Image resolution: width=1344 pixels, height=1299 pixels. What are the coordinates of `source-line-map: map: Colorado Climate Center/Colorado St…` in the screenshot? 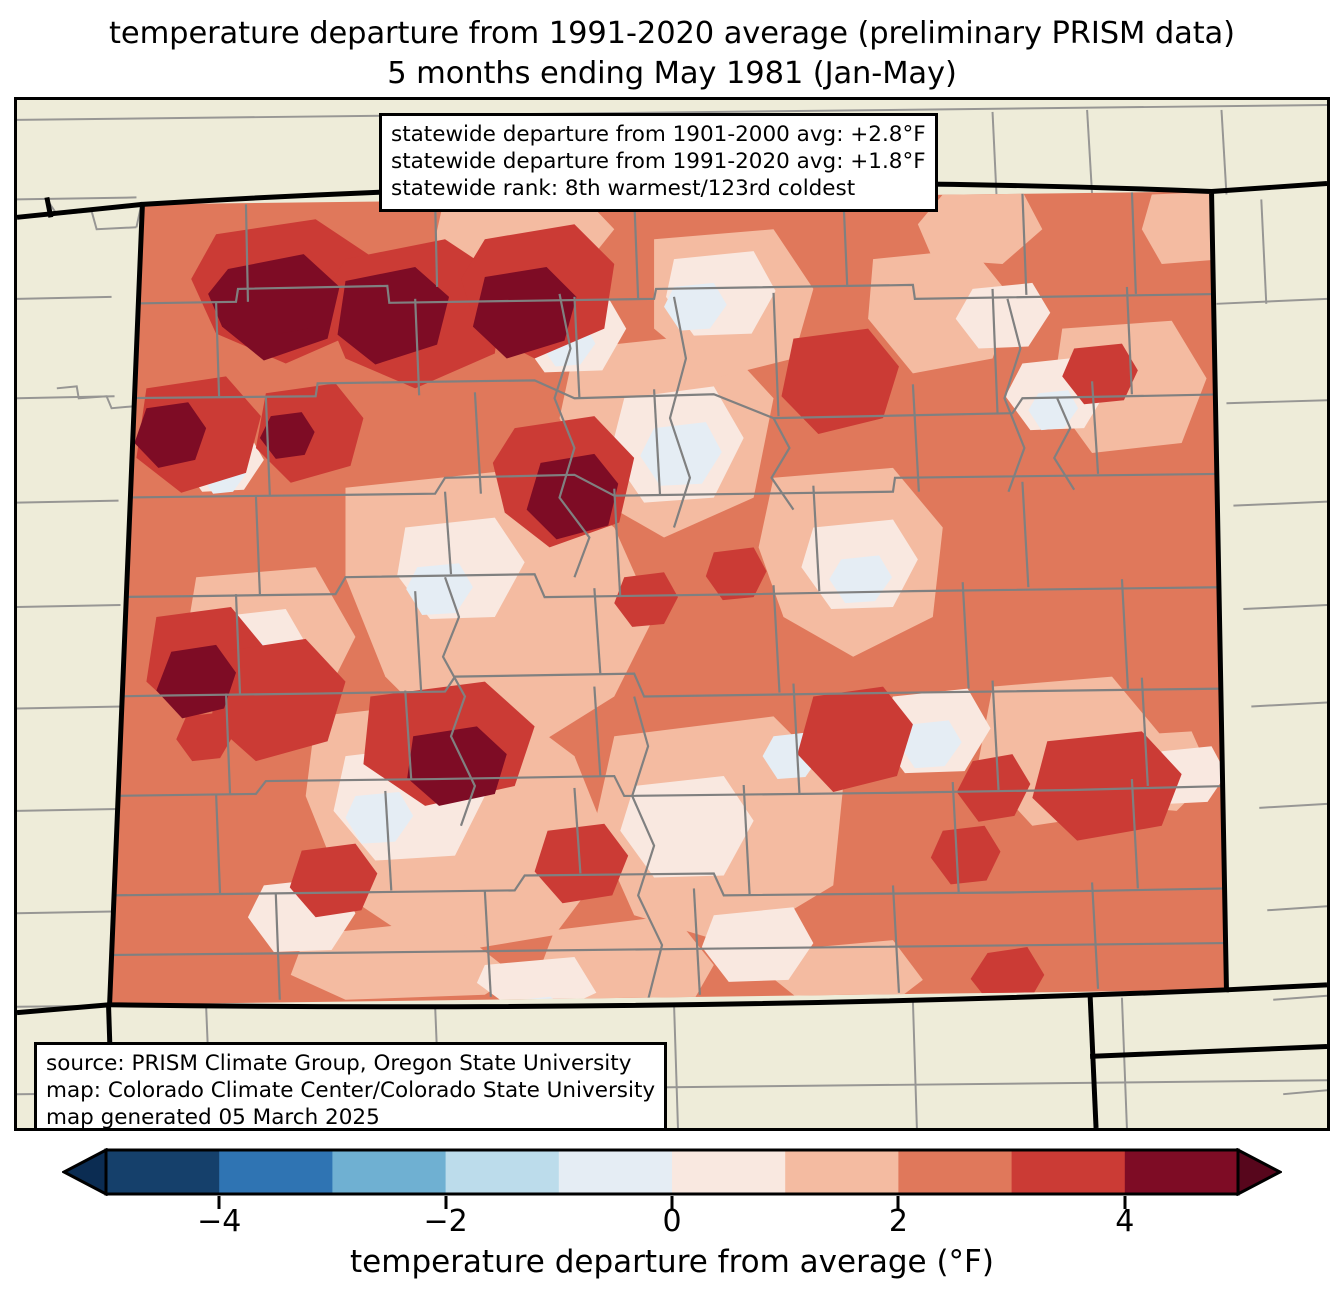 It's located at (351, 1091).